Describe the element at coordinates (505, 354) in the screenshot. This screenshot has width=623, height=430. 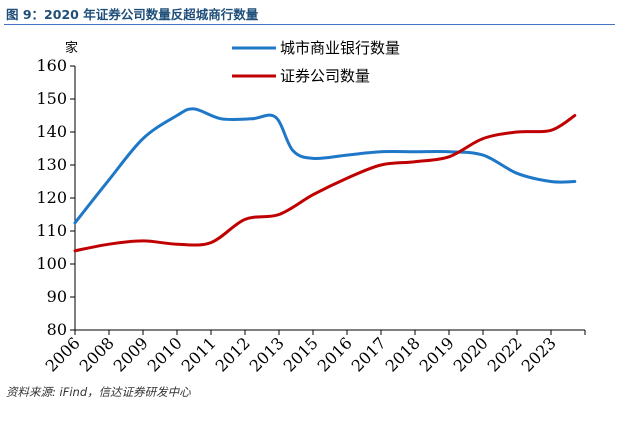
I see `x-tick-label: 2022` at that location.